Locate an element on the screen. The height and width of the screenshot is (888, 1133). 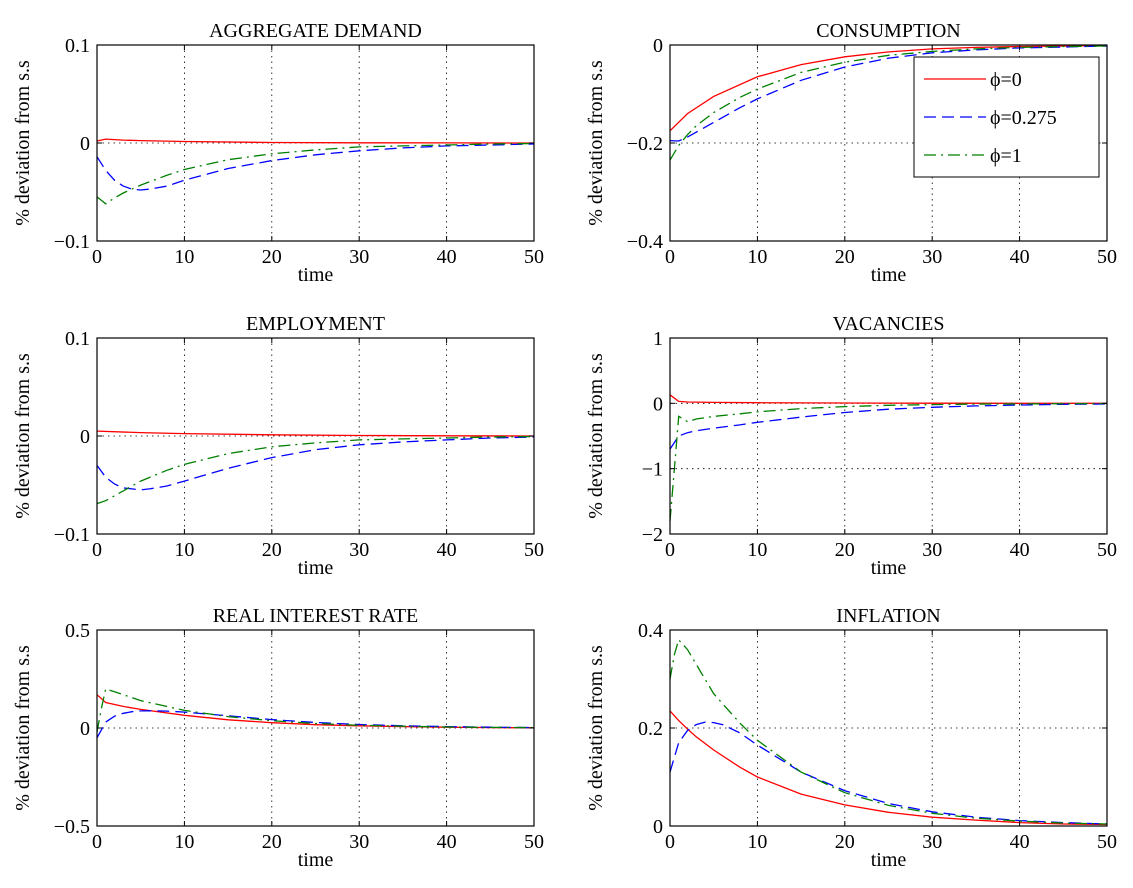
panel-title: REAL INTEREST RATE is located at coordinates (316, 616).